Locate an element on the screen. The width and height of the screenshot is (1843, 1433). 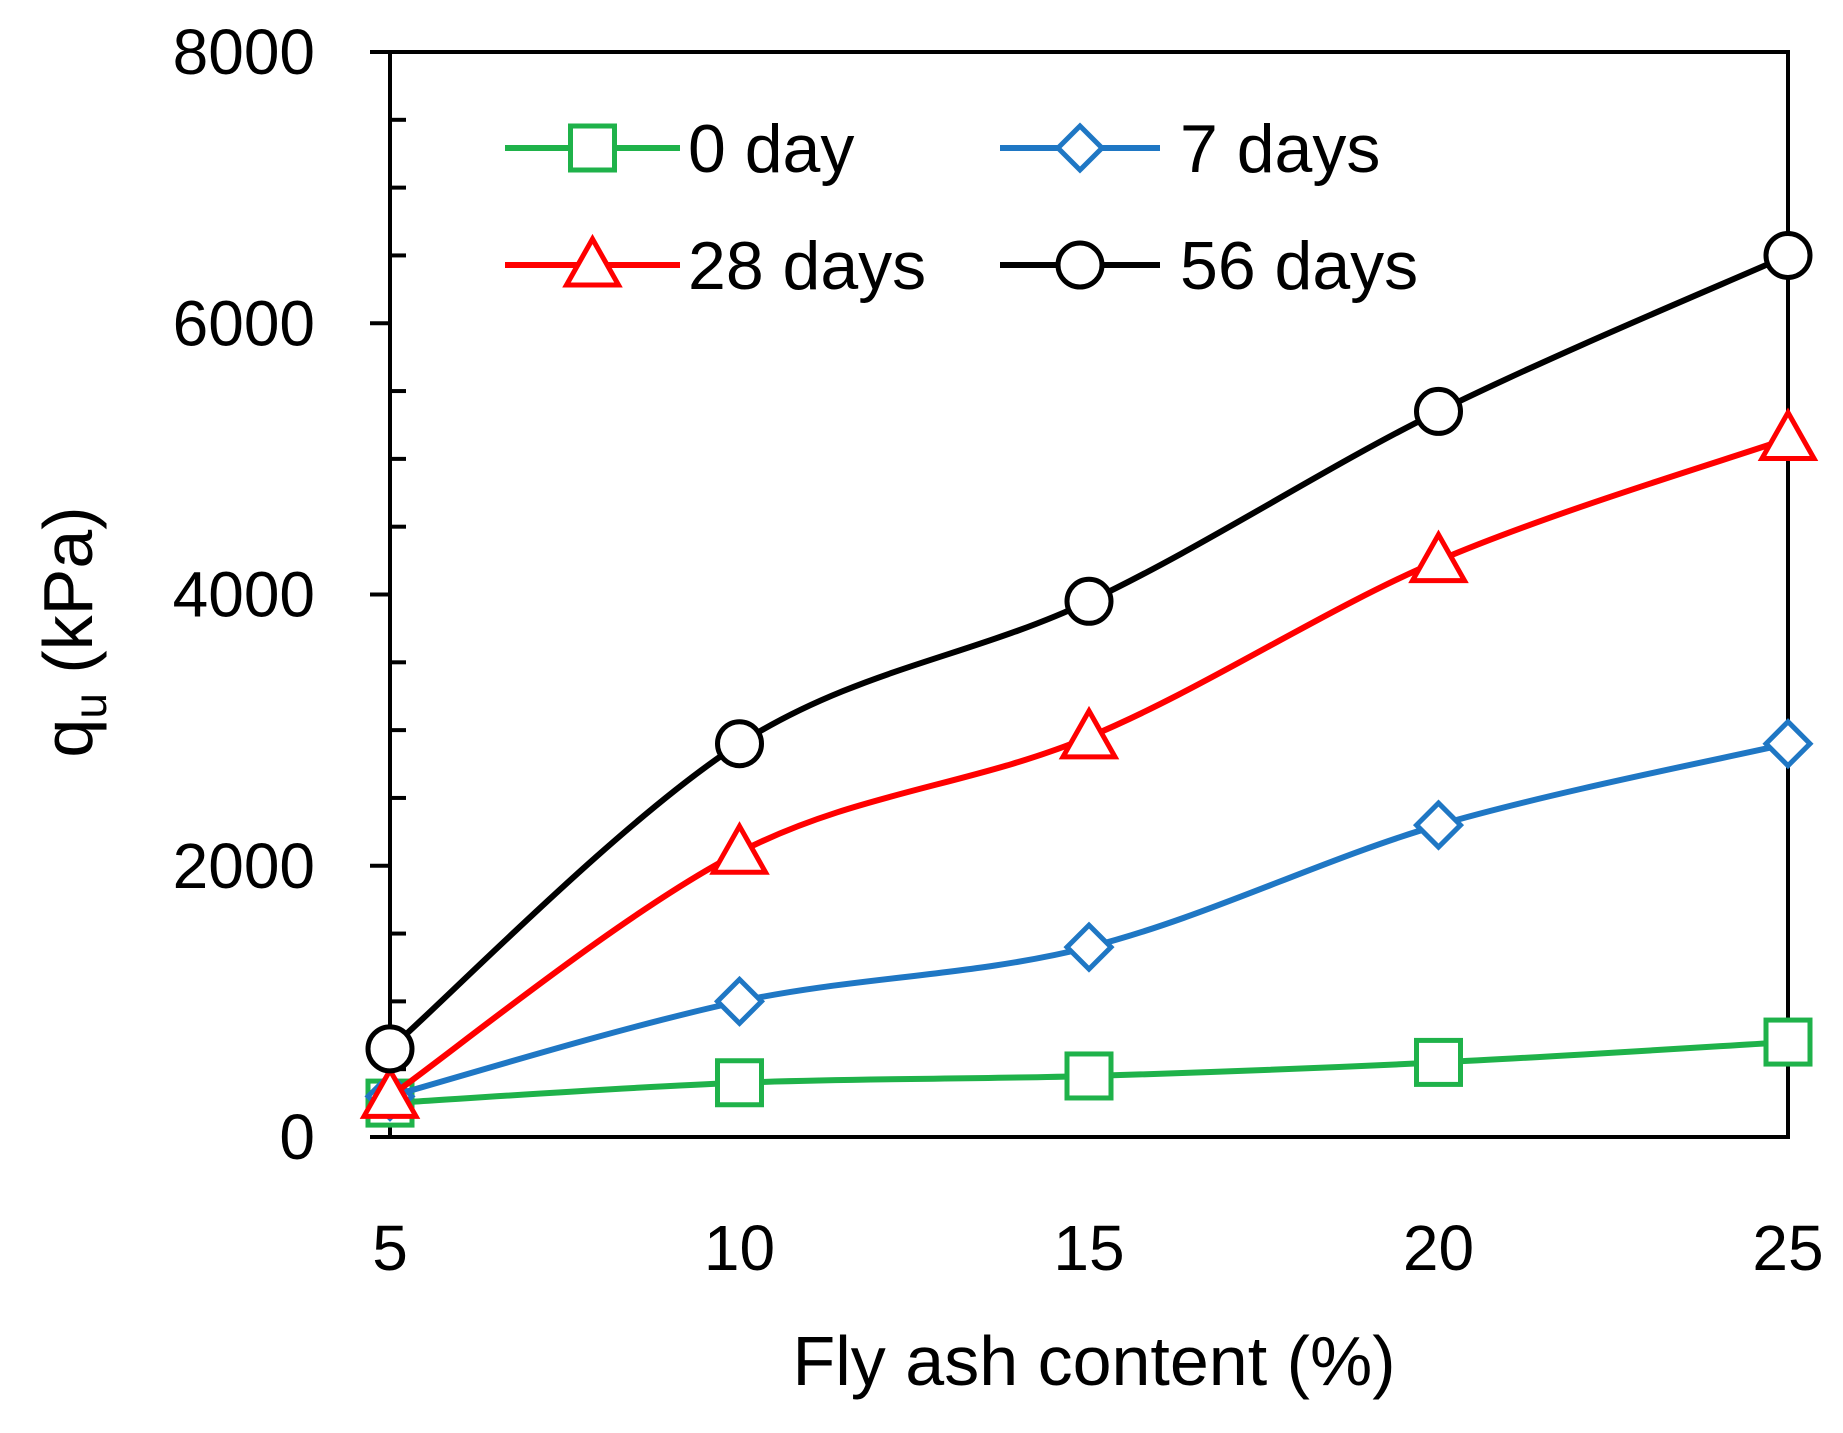
y-tick-label: 4000 is located at coordinates (244, 595).